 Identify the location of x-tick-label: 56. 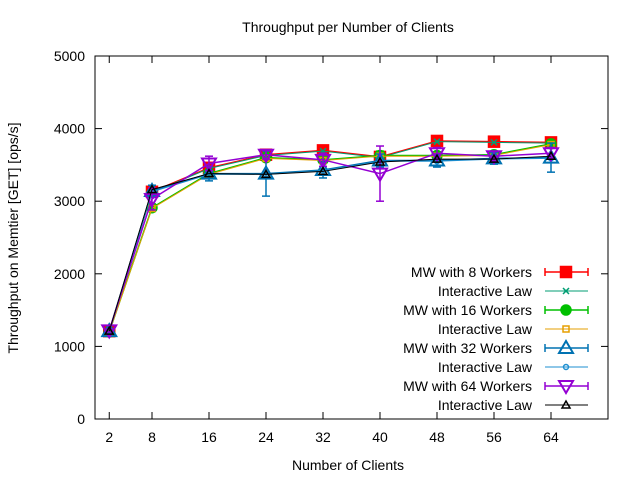
(494, 437).